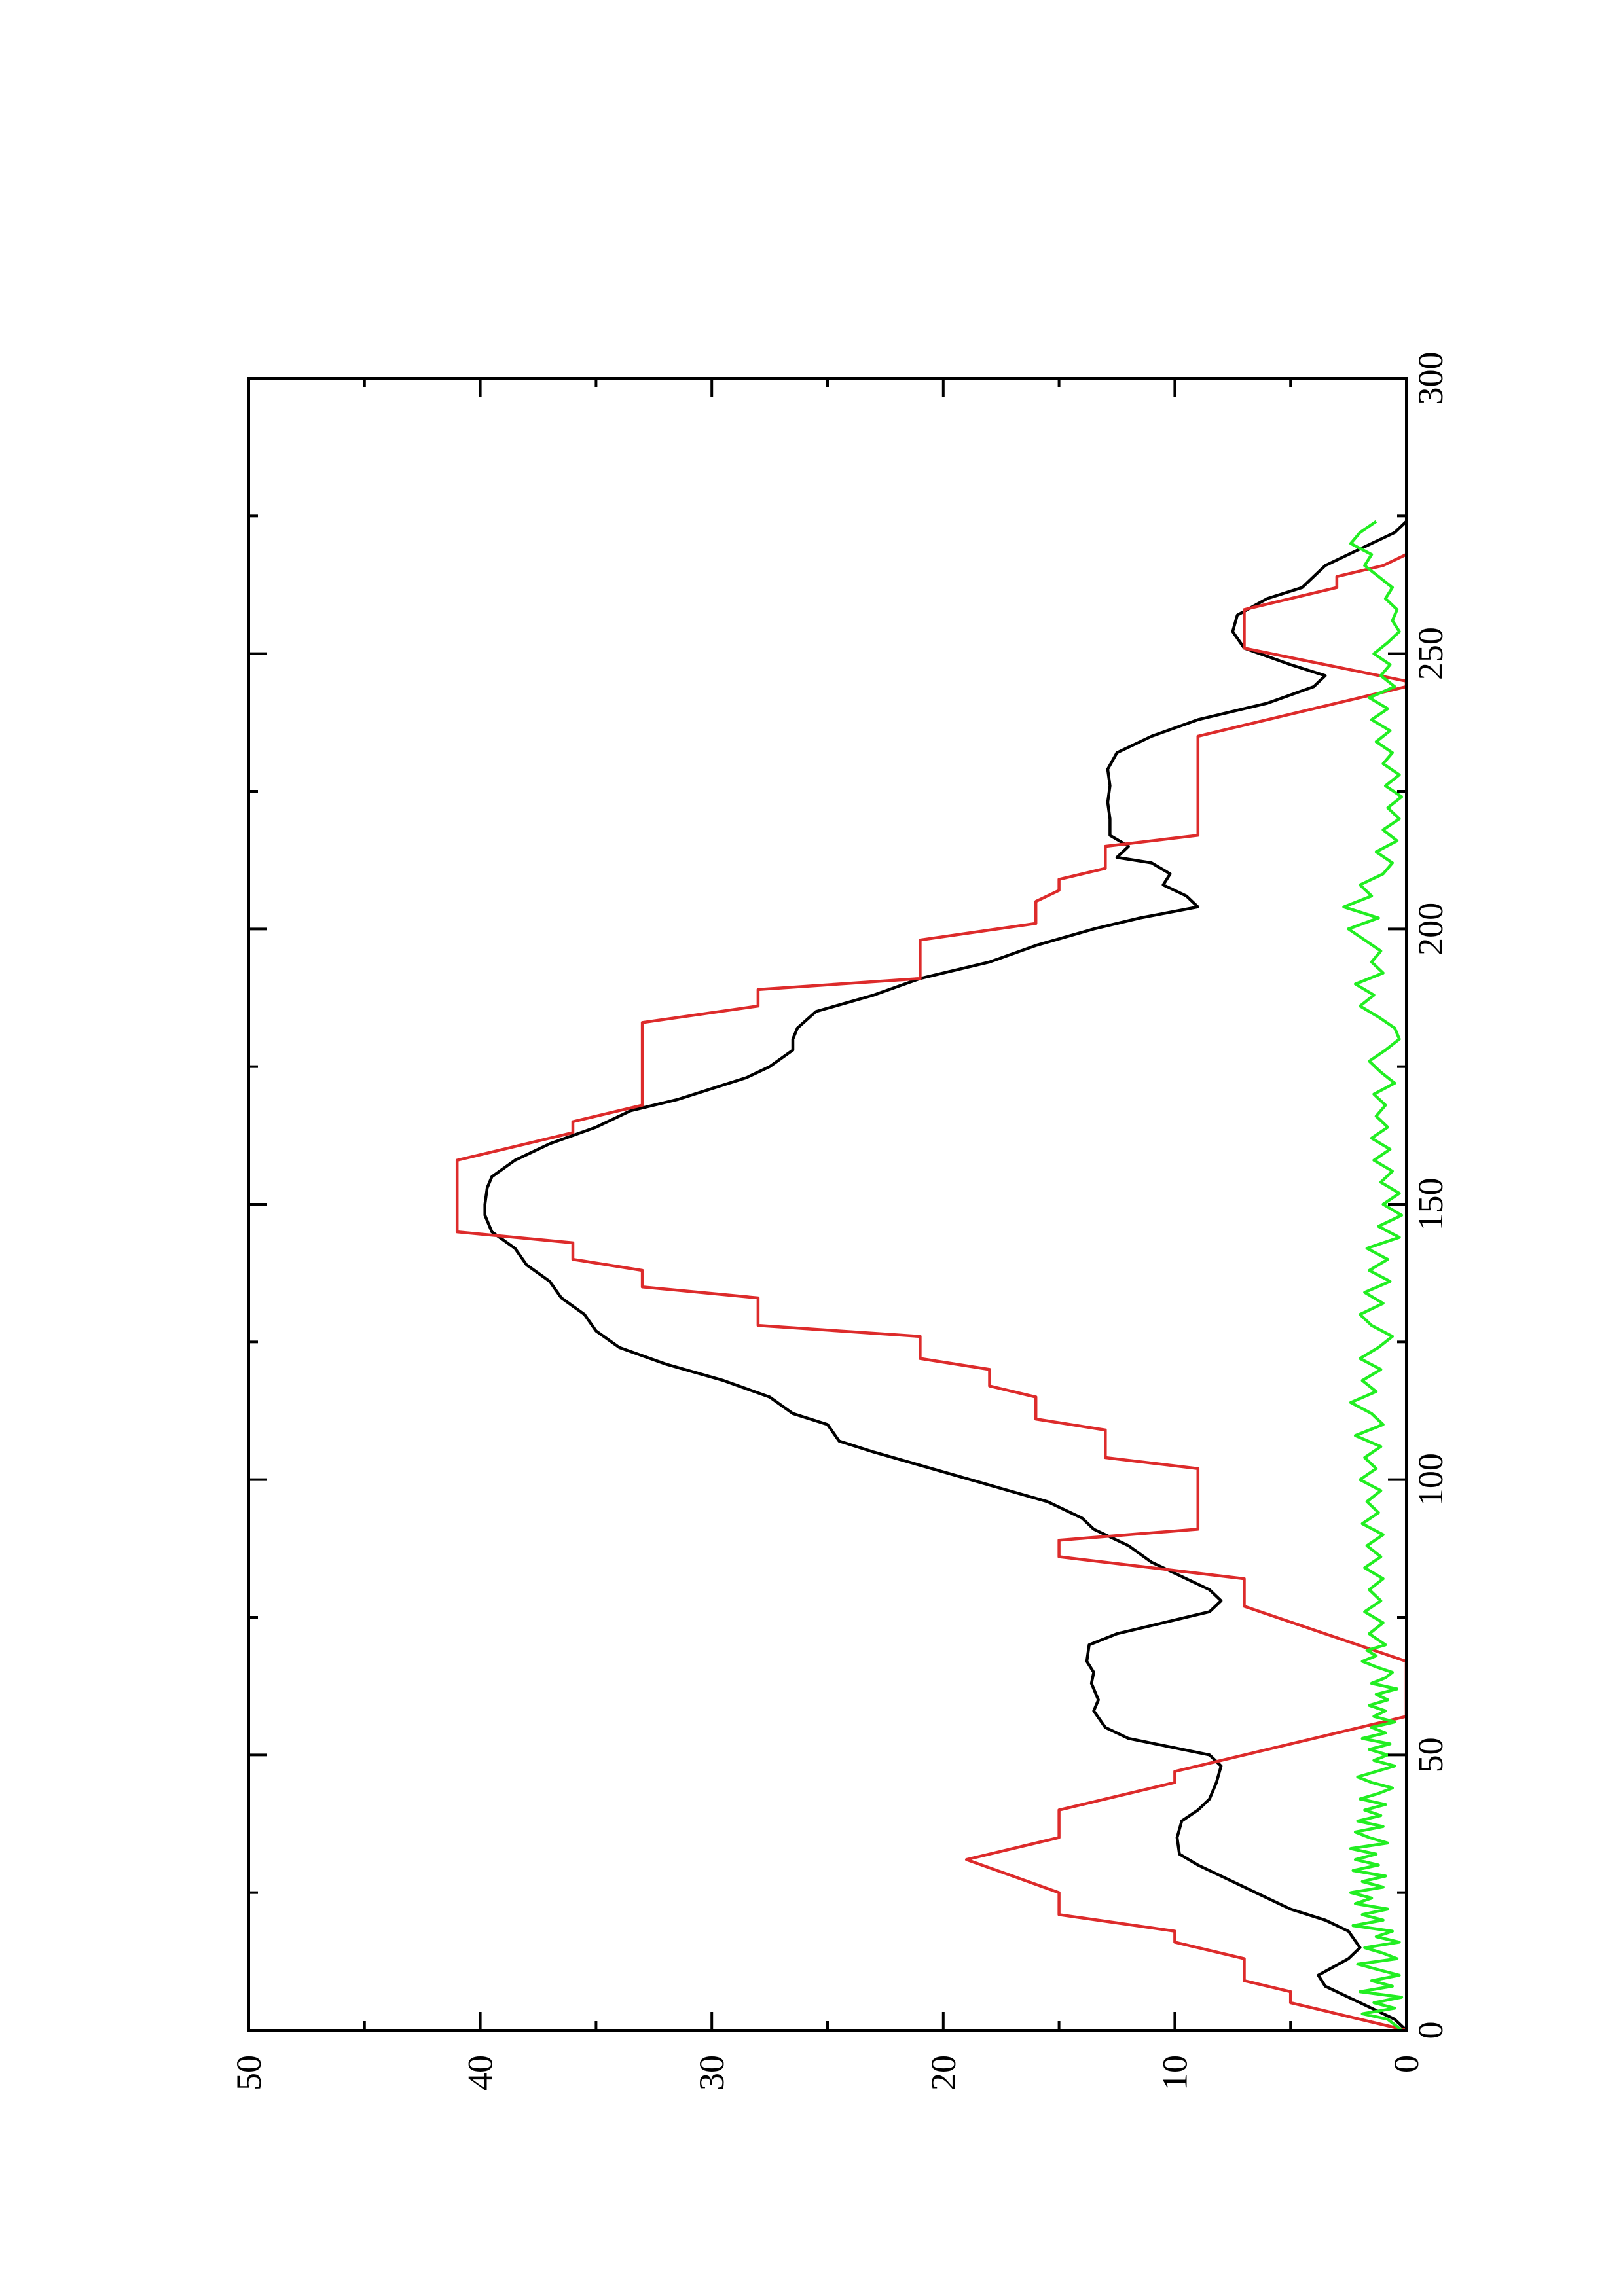 The height and width of the screenshot is (2296, 1623). I want to click on y-tick-label: 50, so click(248, 2072).